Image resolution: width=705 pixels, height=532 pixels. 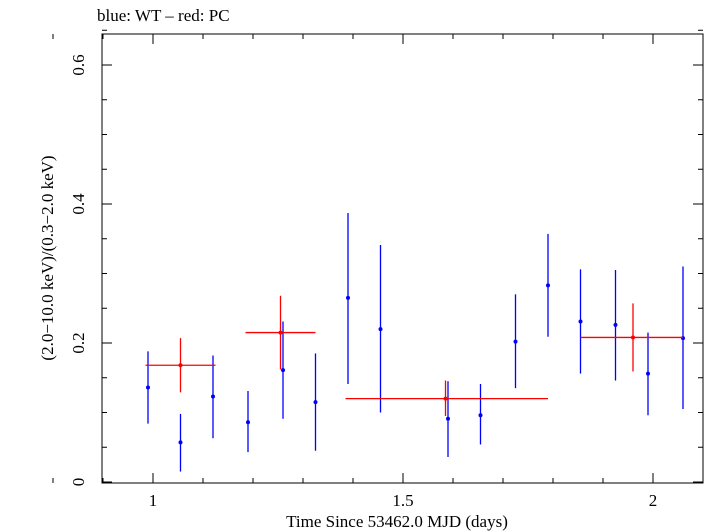 I want to click on x-tick-label: 1.5, so click(x=402, y=500).